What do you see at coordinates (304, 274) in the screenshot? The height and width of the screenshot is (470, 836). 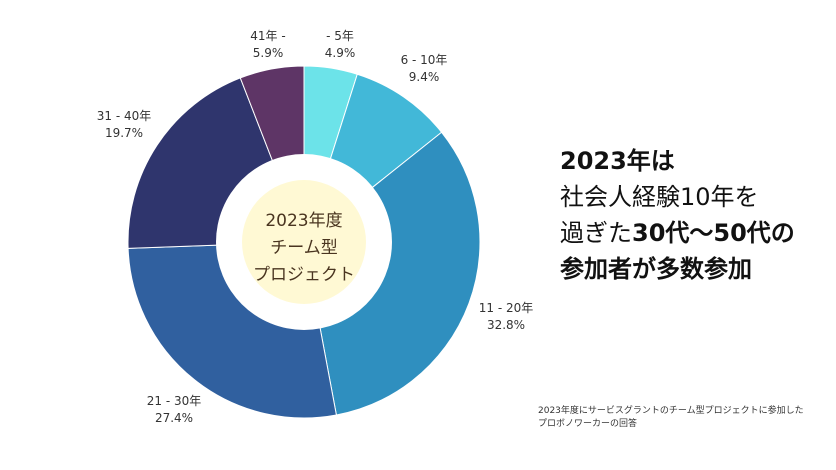 I see `center-label-line-3: プロジェクト` at bounding box center [304, 274].